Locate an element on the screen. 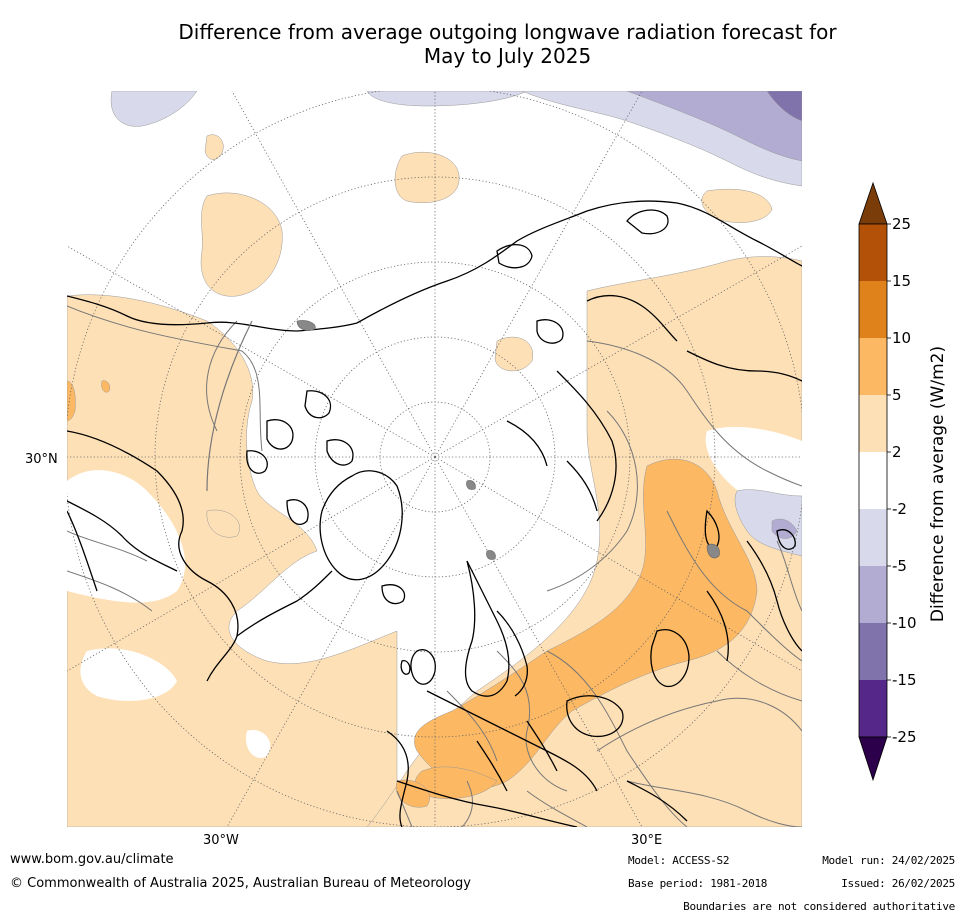 This screenshot has width=965, height=919. colorbar-title: Difference from average (W/m2) is located at coordinates (938, 484).